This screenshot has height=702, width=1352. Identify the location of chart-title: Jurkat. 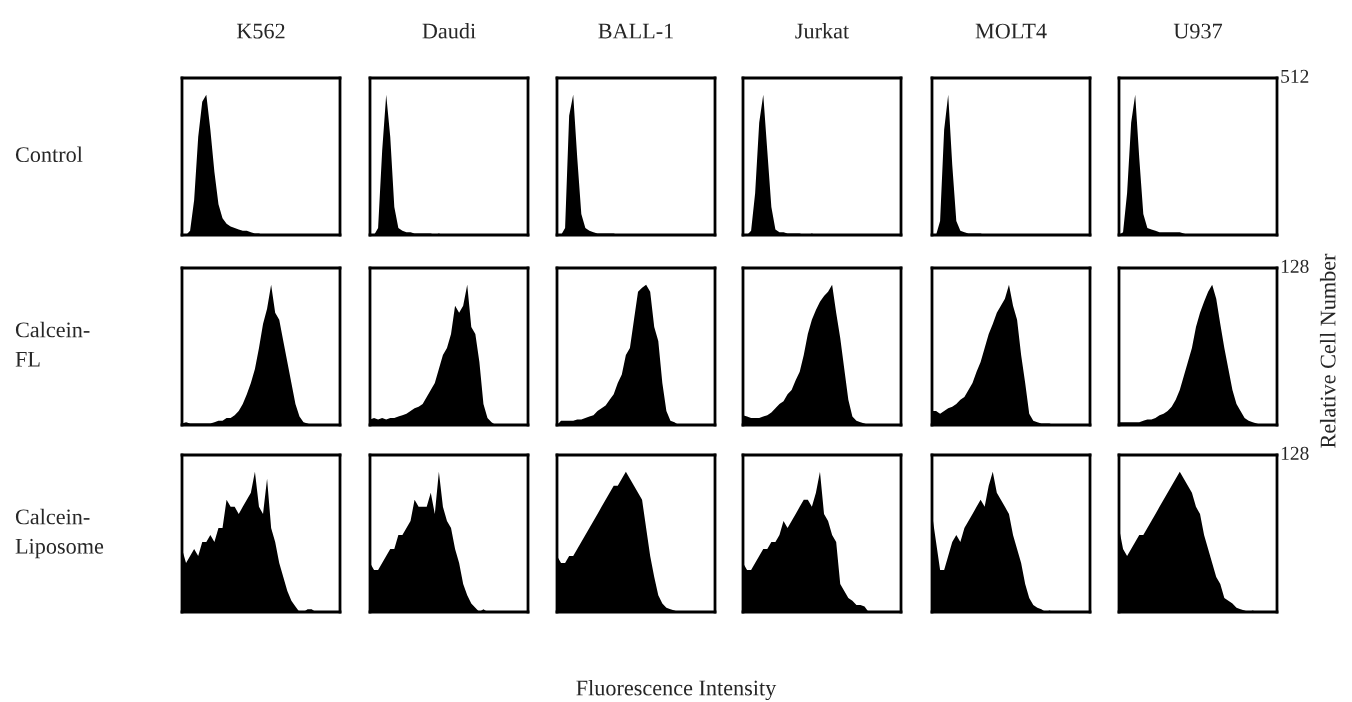
(822, 30).